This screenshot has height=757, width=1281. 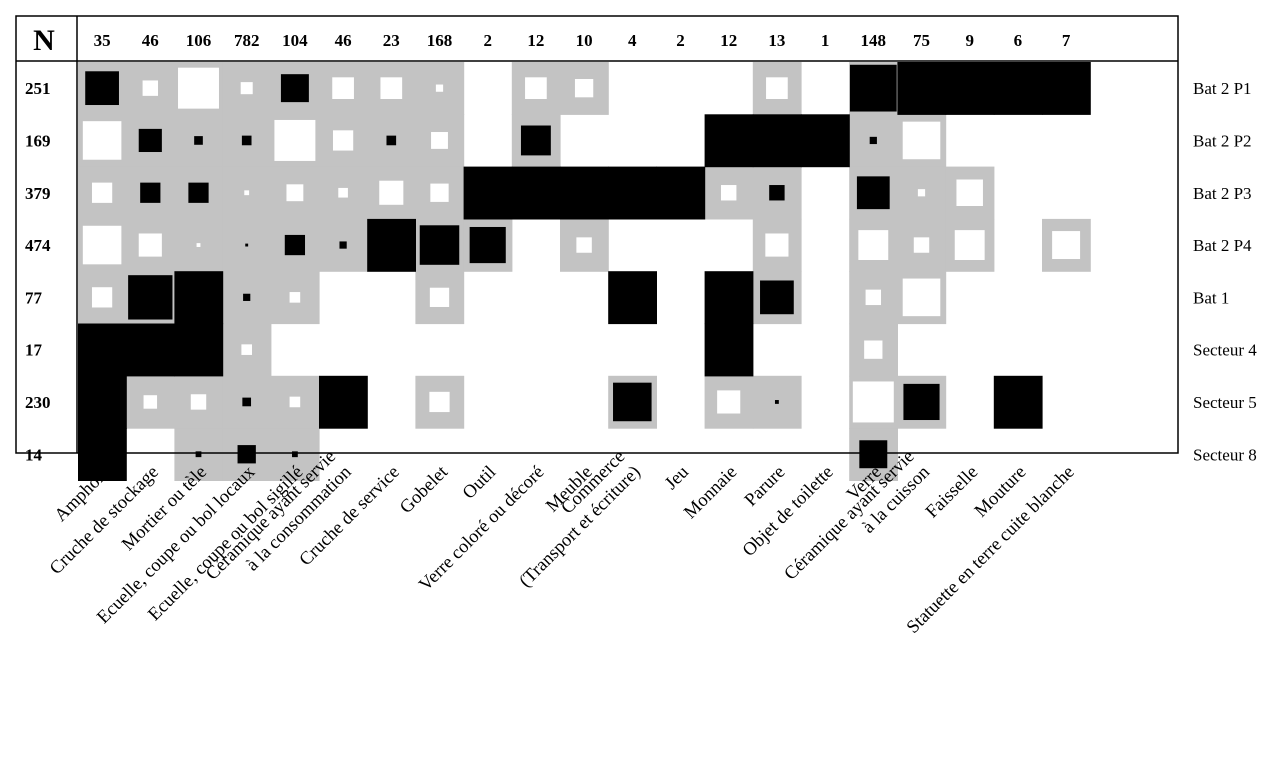 I want to click on row-total-label: 474, so click(x=38, y=245).